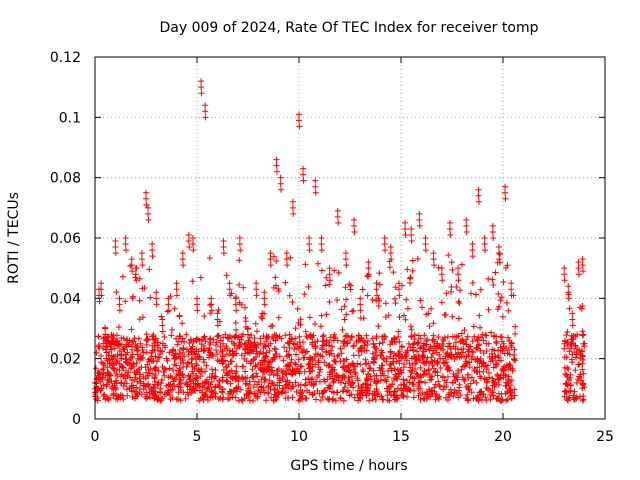 The width and height of the screenshot is (640, 480). I want to click on x-tick-label: 15, so click(401, 437).